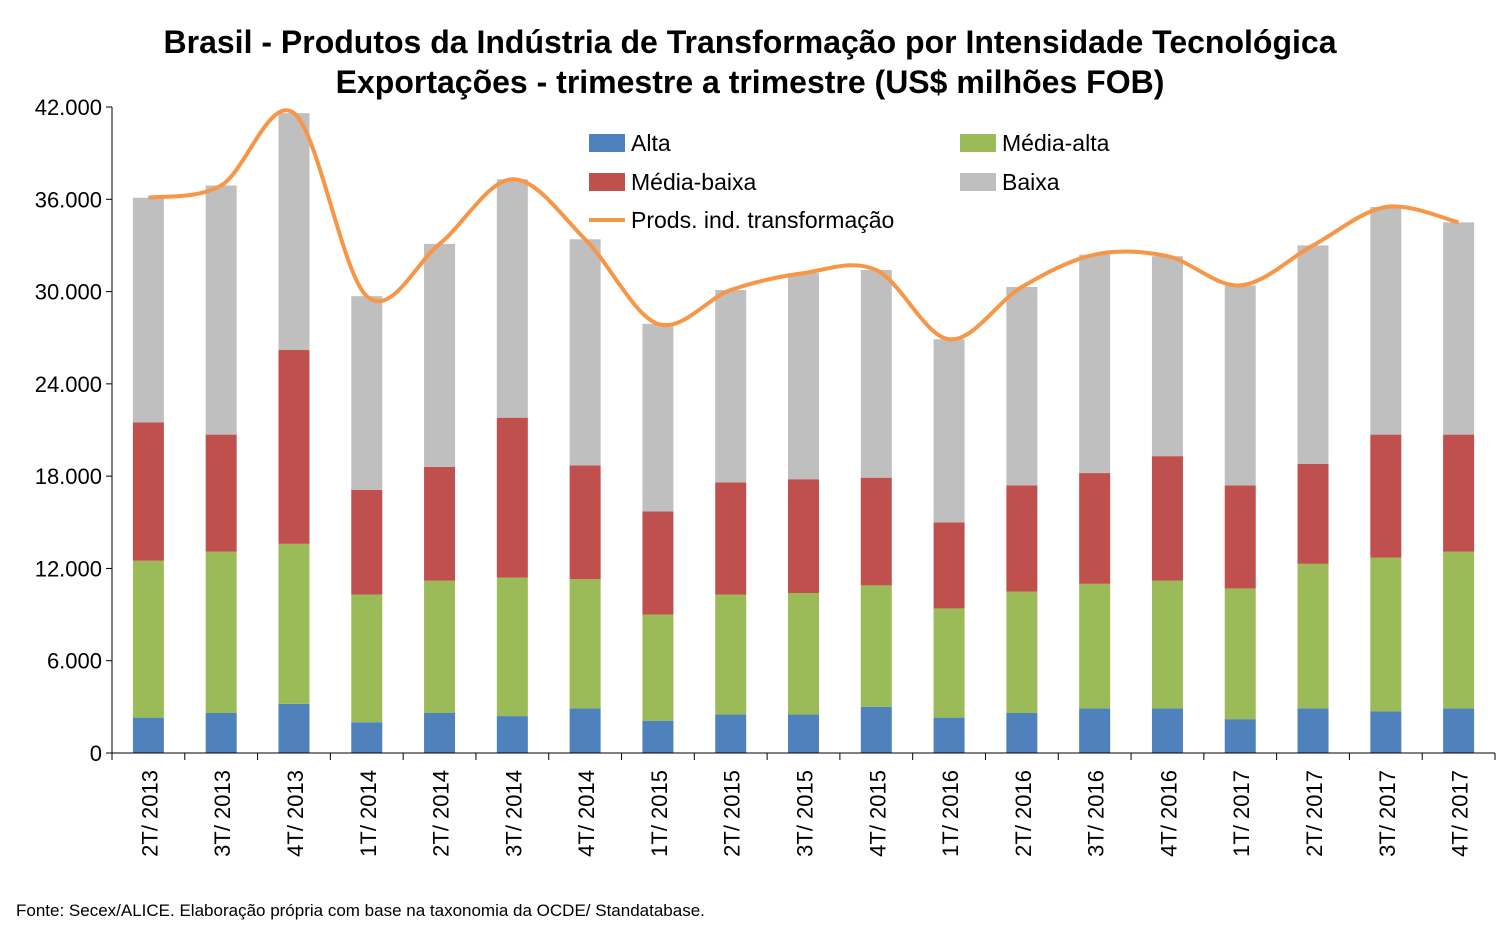 The image size is (1500, 928). What do you see at coordinates (68, 476) in the screenshot?
I see `y-tick-label: 18.000` at bounding box center [68, 476].